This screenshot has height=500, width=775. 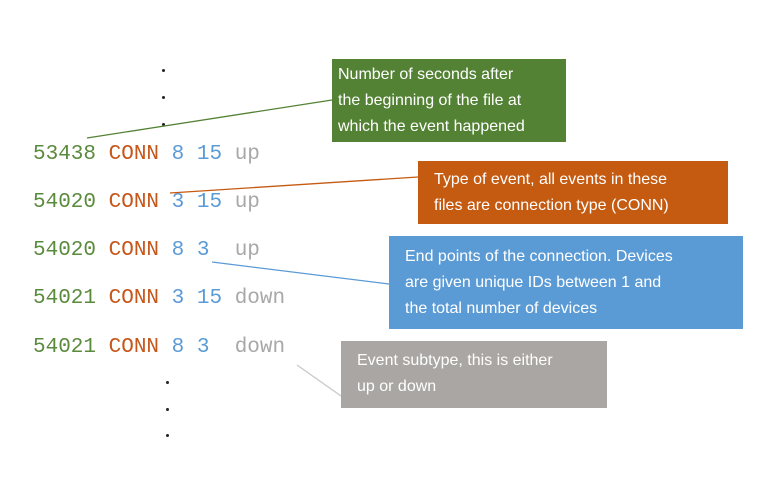 I want to click on callout-line: the beginning of the file at, so click(x=430, y=100).